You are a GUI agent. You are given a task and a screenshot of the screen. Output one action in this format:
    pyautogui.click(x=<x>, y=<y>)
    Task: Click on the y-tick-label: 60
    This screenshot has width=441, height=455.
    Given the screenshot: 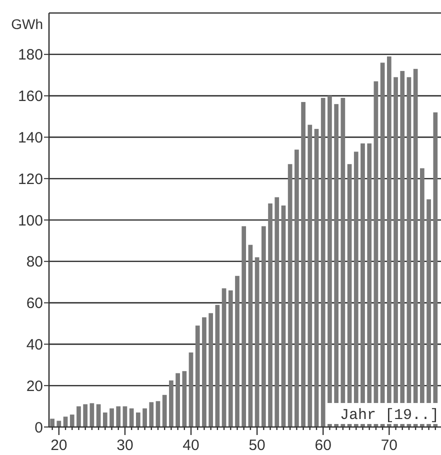 What is the action you would take?
    pyautogui.click(x=34, y=303)
    